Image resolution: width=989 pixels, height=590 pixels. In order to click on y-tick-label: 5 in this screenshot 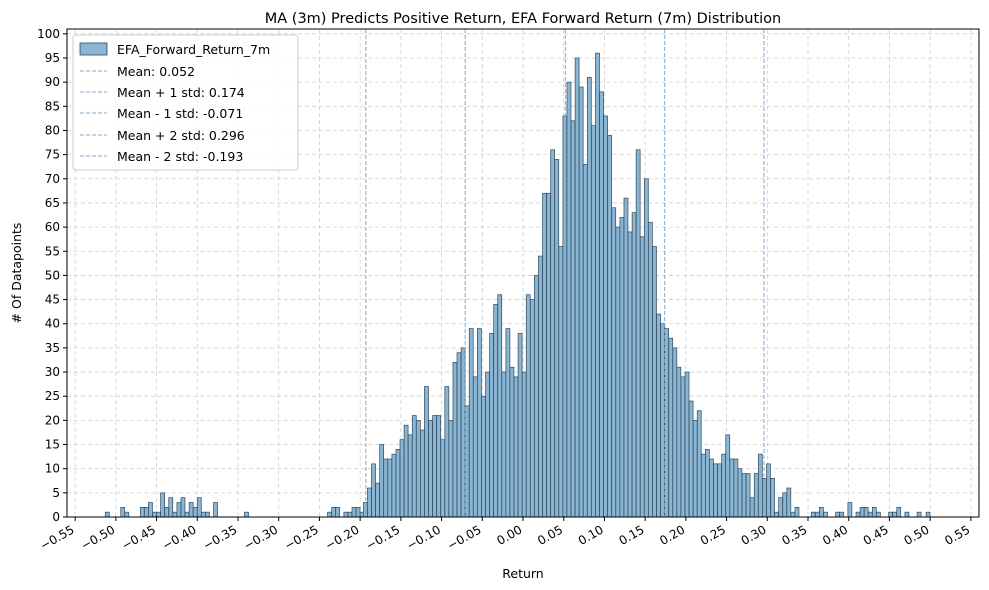, I will do `click(56, 493)`.